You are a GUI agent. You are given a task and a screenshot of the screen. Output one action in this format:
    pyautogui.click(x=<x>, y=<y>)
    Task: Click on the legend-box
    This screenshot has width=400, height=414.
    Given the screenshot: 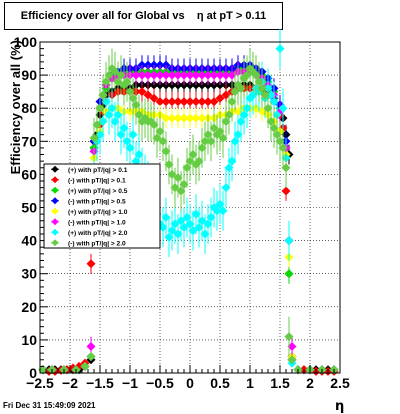 What is the action you would take?
    pyautogui.click(x=102, y=206)
    